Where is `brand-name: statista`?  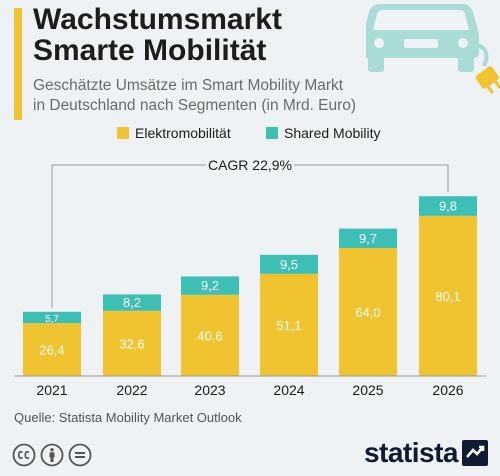 brand-name: statista is located at coordinates (411, 452).